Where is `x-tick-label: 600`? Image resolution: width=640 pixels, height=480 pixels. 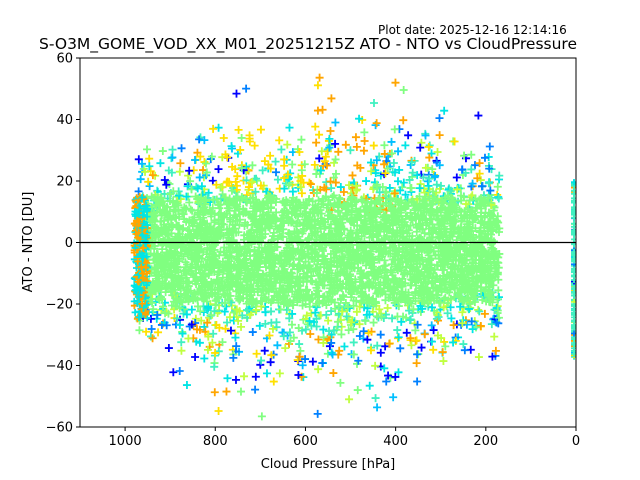 x-tick-label: 600 is located at coordinates (305, 441).